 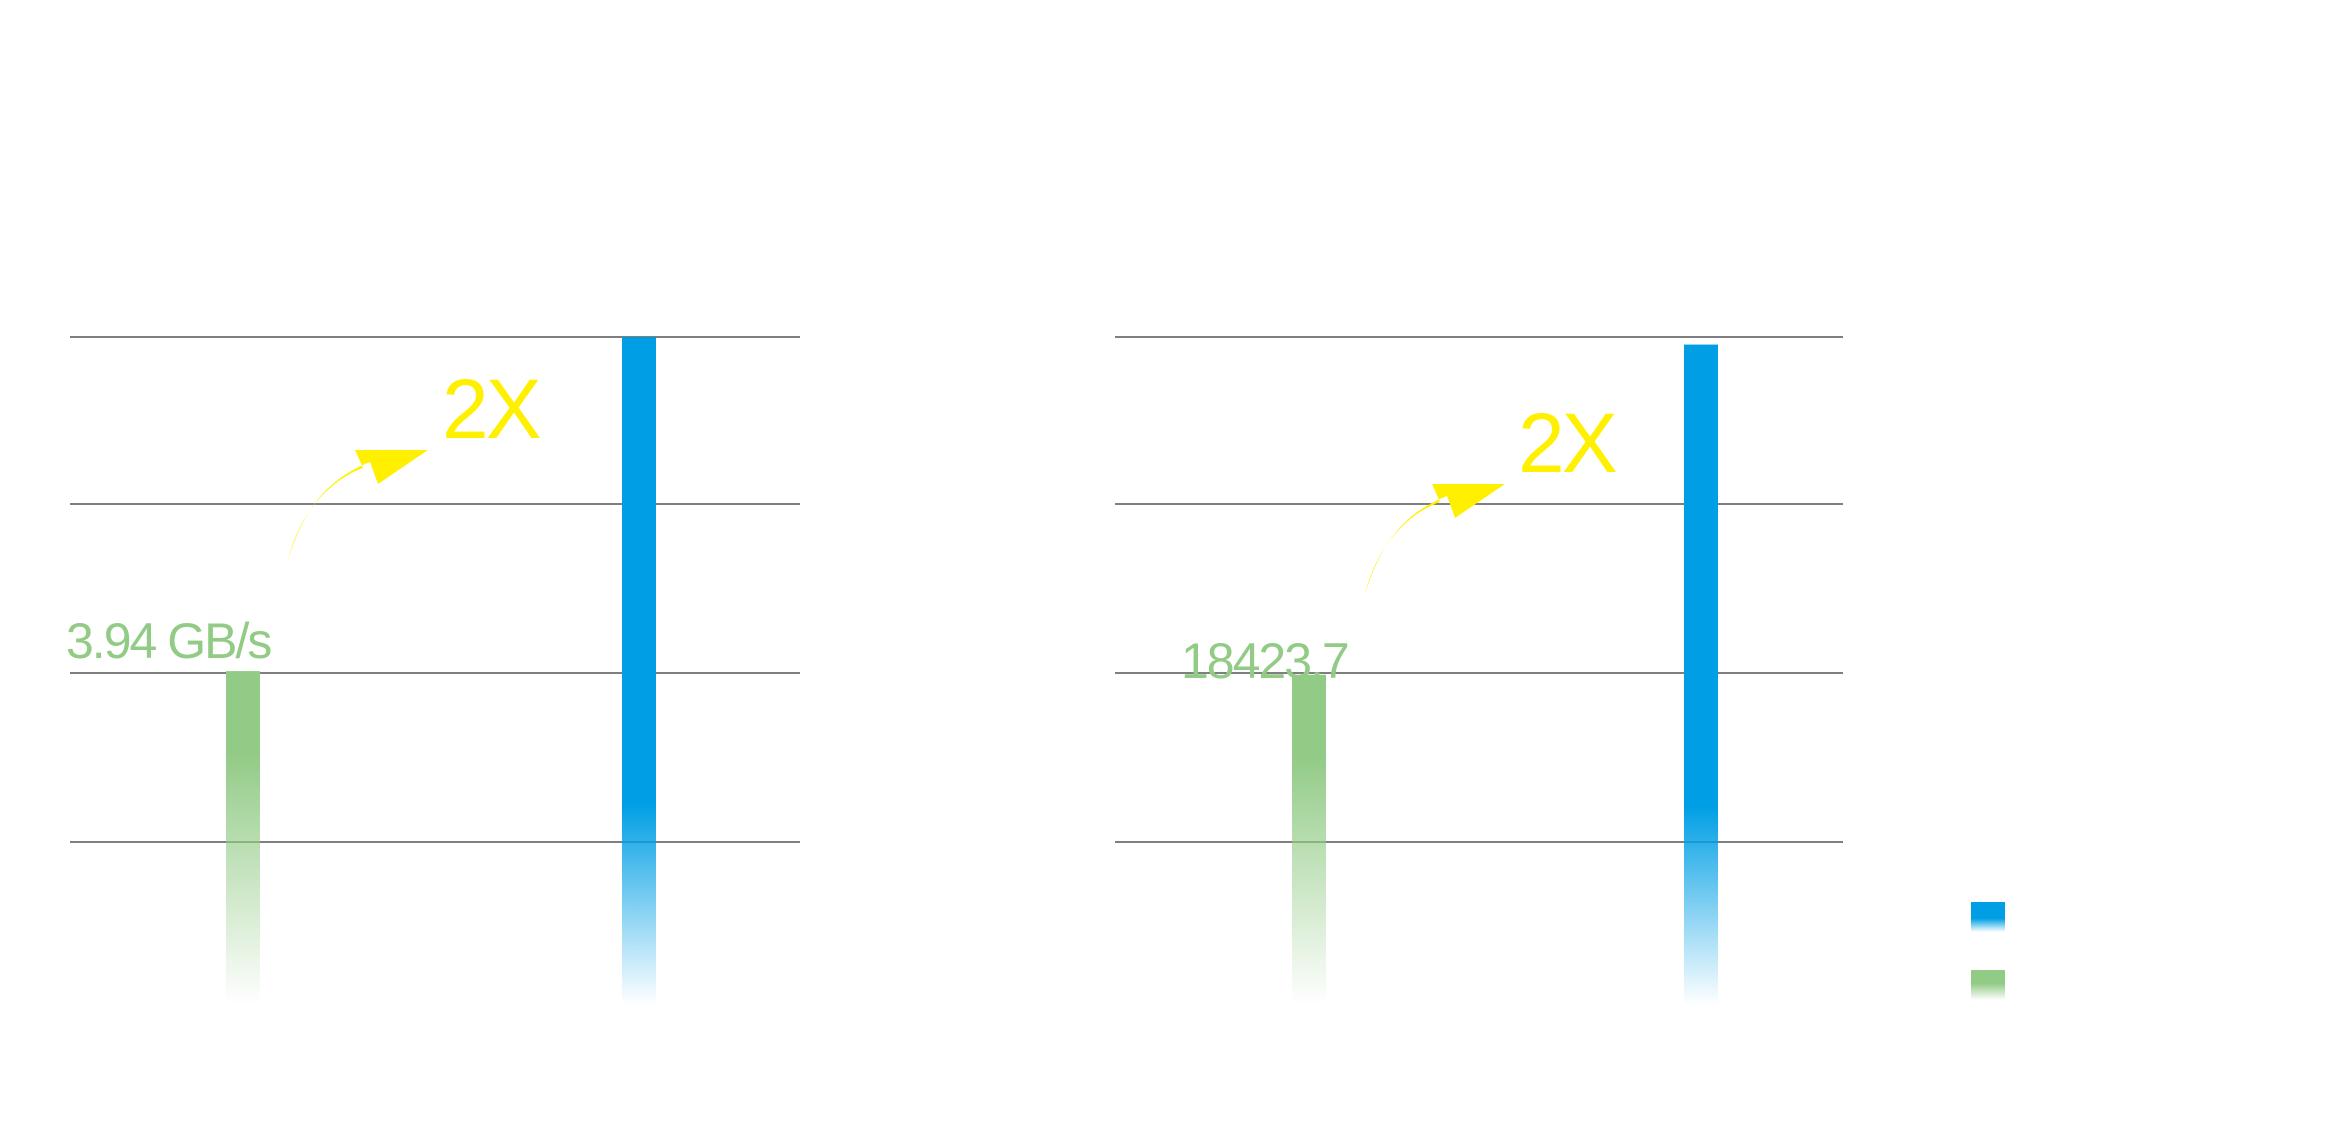 What do you see at coordinates (168, 641) in the screenshot?
I see `bar-value-label: 3.94 GB/s` at bounding box center [168, 641].